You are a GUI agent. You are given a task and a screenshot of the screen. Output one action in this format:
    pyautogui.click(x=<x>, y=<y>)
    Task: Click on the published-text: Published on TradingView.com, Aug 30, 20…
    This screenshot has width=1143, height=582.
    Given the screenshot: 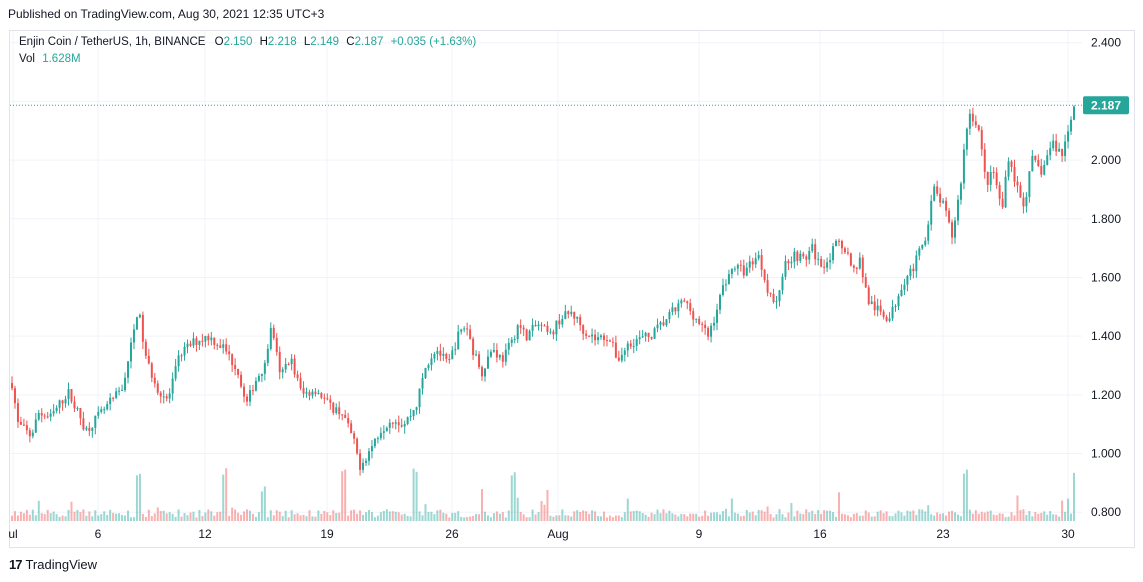 What is the action you would take?
    pyautogui.click(x=166, y=14)
    